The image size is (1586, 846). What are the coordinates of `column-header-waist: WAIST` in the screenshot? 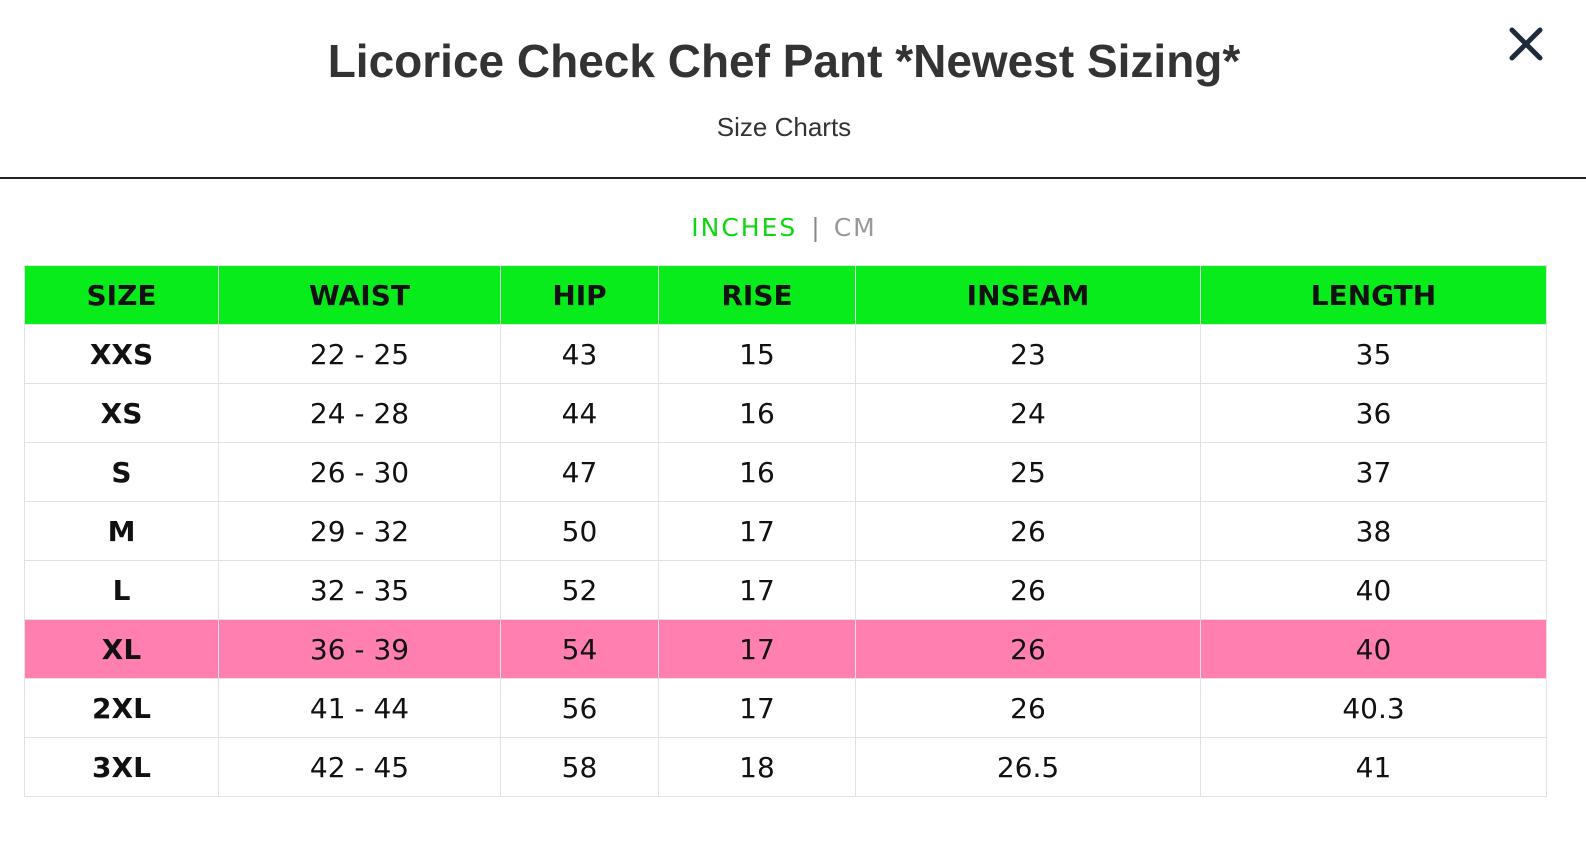 It's located at (359, 295).